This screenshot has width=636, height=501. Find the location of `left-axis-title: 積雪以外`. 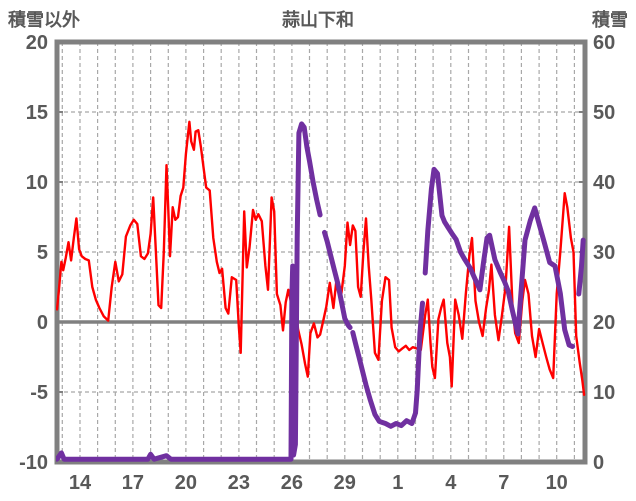

left-axis-title: 積雪以外 is located at coordinates (44, 20).